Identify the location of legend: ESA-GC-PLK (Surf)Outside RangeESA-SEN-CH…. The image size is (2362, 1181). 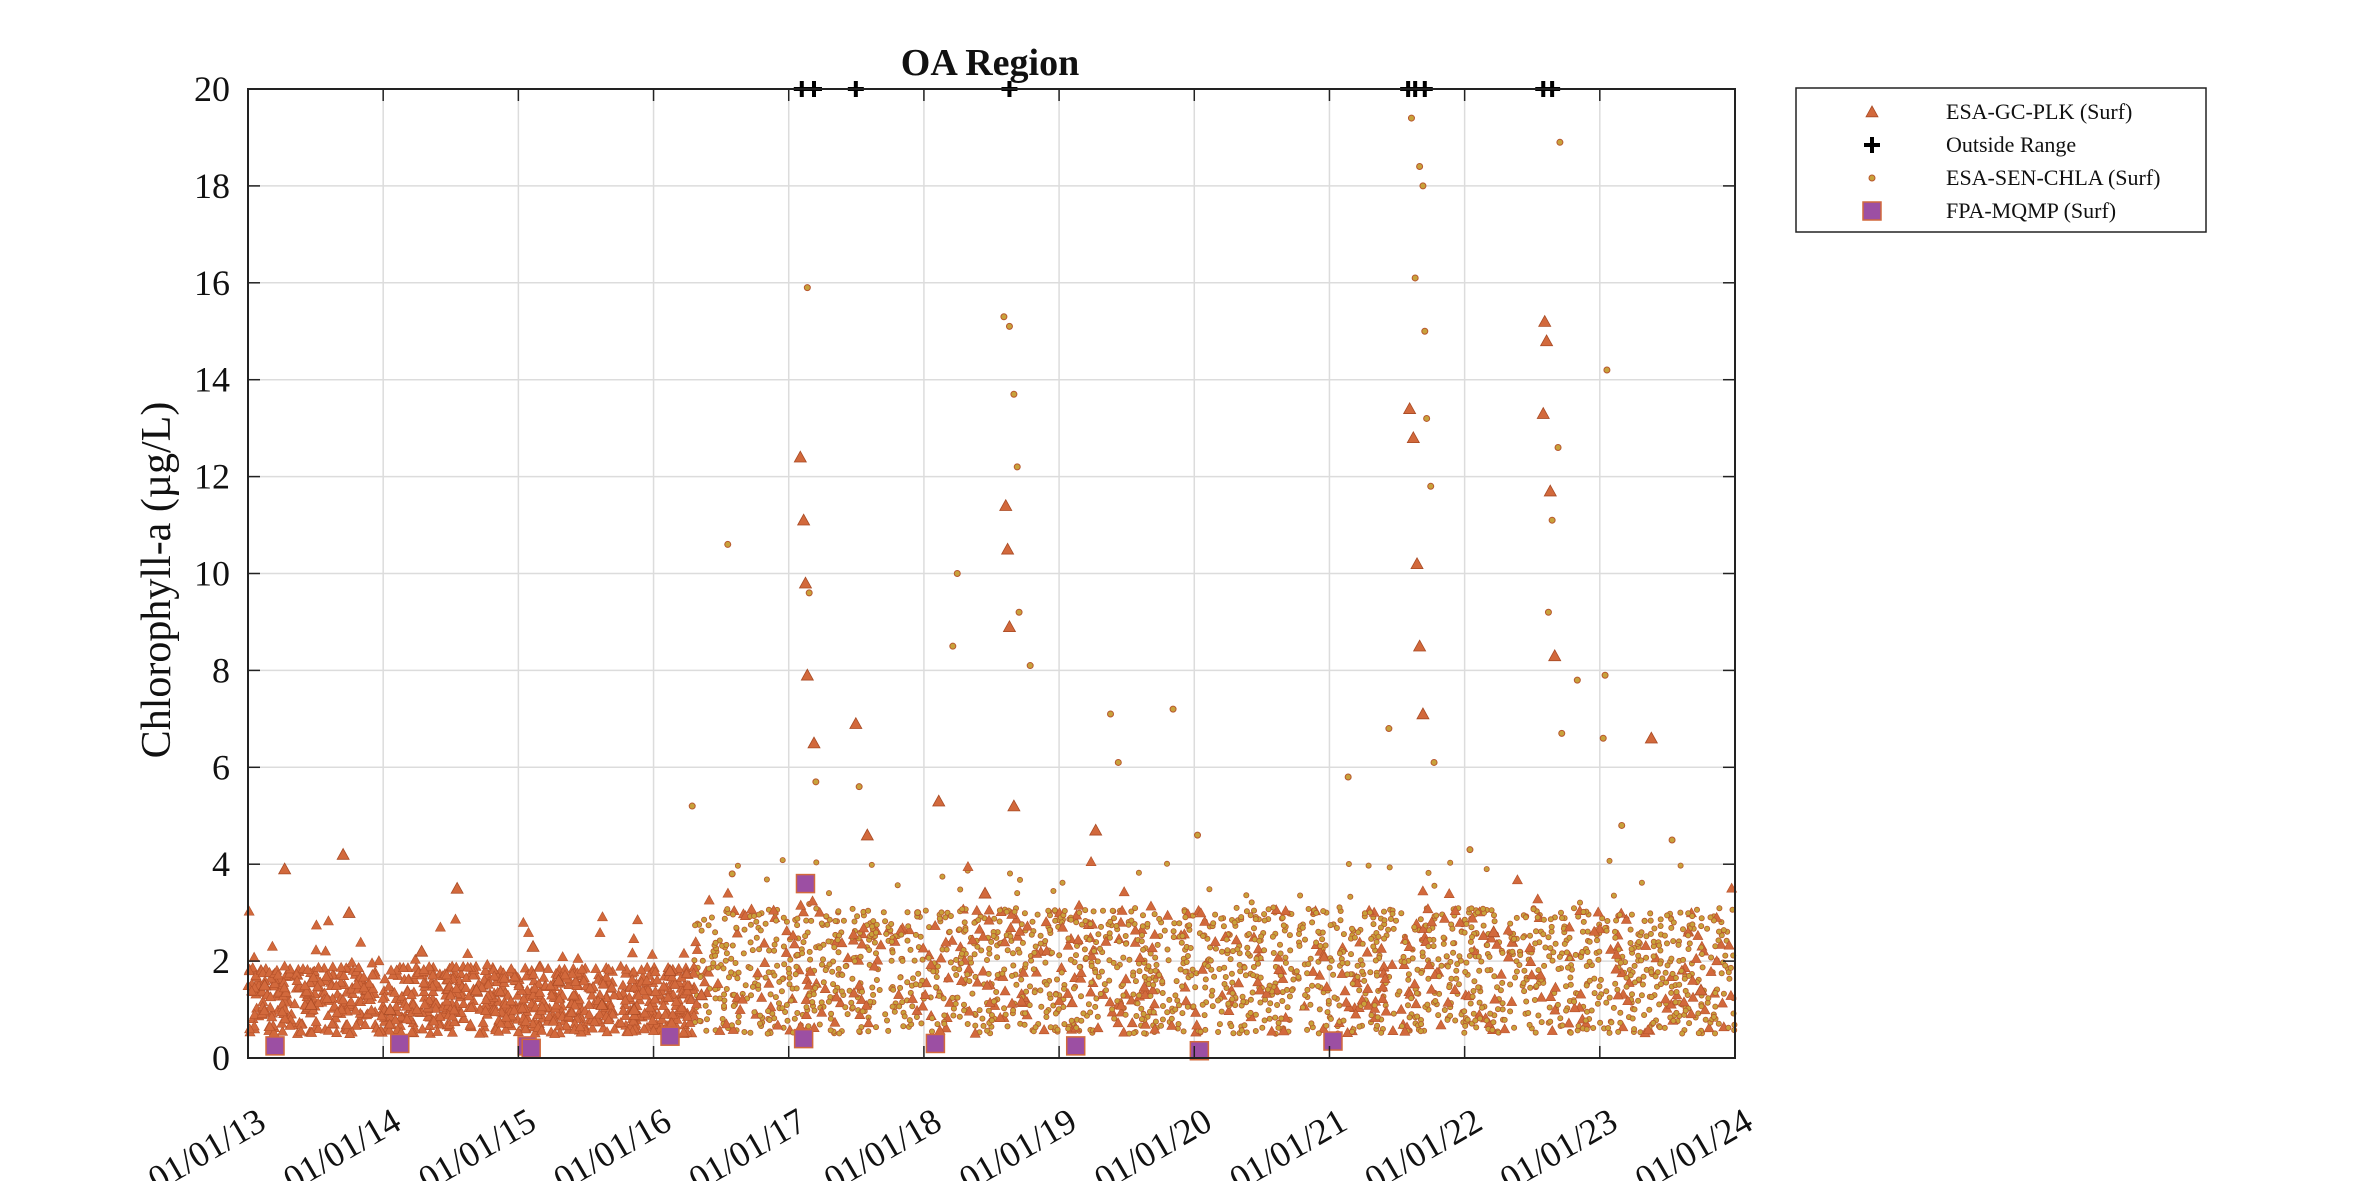
(2001, 160).